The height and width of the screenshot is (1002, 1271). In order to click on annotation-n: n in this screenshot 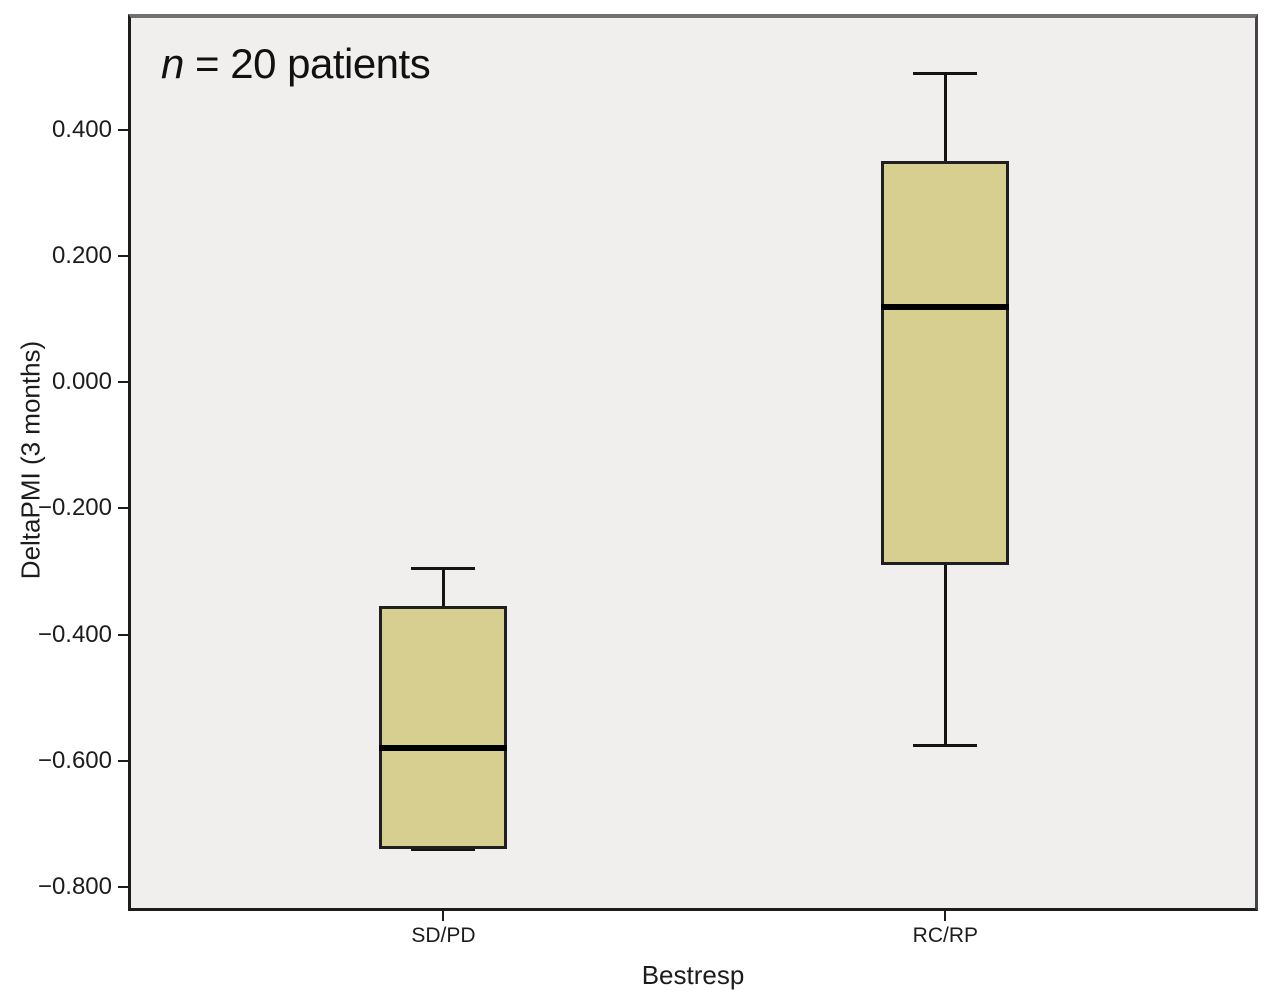, I will do `click(172, 63)`.